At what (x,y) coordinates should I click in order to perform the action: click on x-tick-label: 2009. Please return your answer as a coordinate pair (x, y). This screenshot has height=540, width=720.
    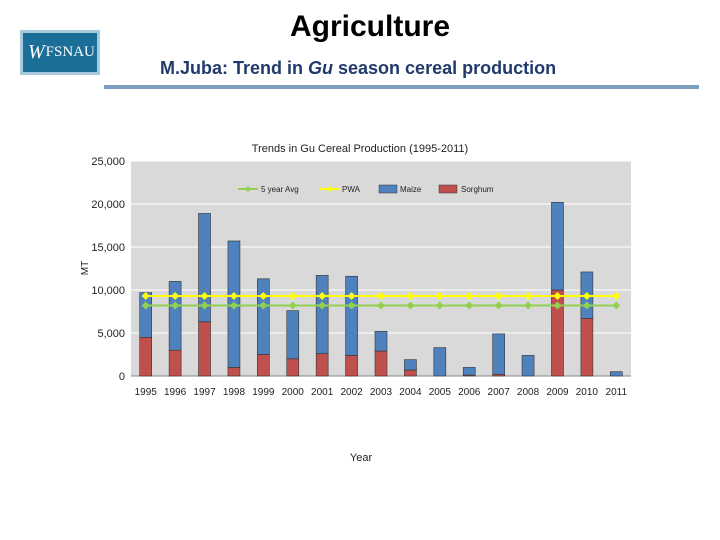
    Looking at the image, I should click on (557, 392).